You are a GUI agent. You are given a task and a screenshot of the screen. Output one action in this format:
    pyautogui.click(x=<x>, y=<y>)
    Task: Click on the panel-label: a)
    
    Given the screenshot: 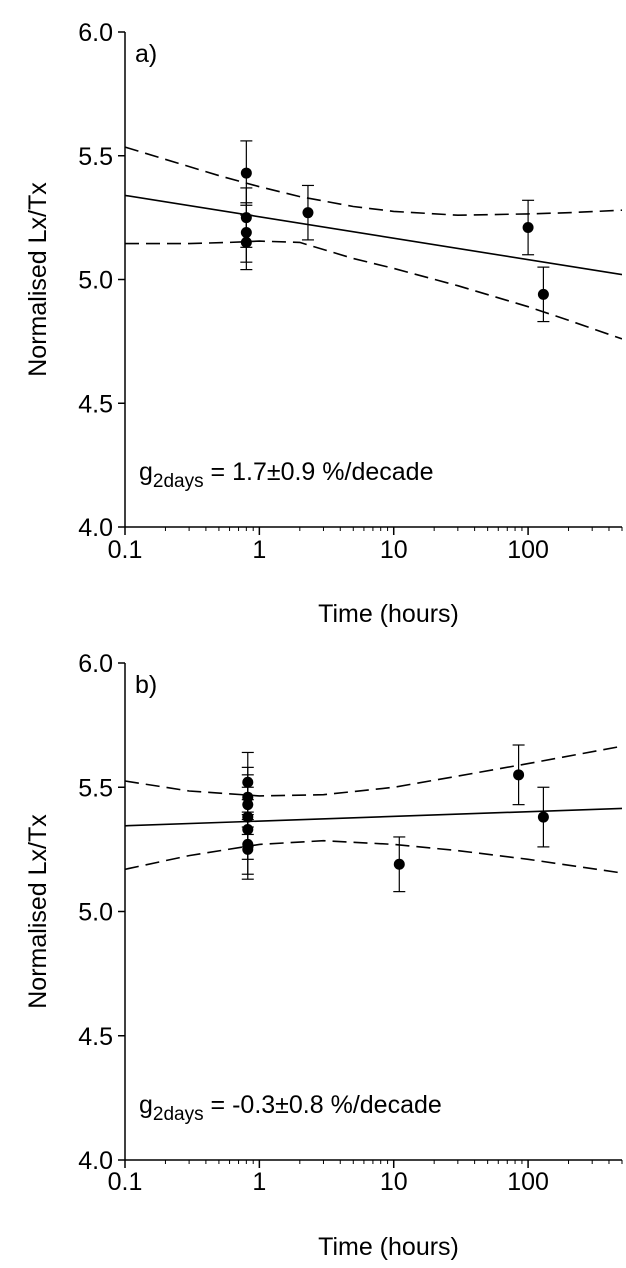 What is the action you would take?
    pyautogui.click(x=146, y=54)
    